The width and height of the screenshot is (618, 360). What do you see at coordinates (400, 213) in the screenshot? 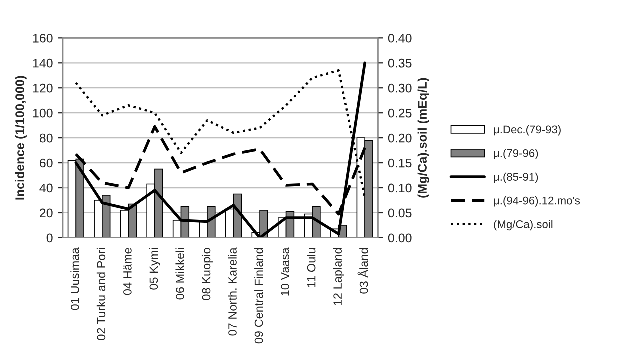
I see `y2-tick-label: 0.05` at bounding box center [400, 213].